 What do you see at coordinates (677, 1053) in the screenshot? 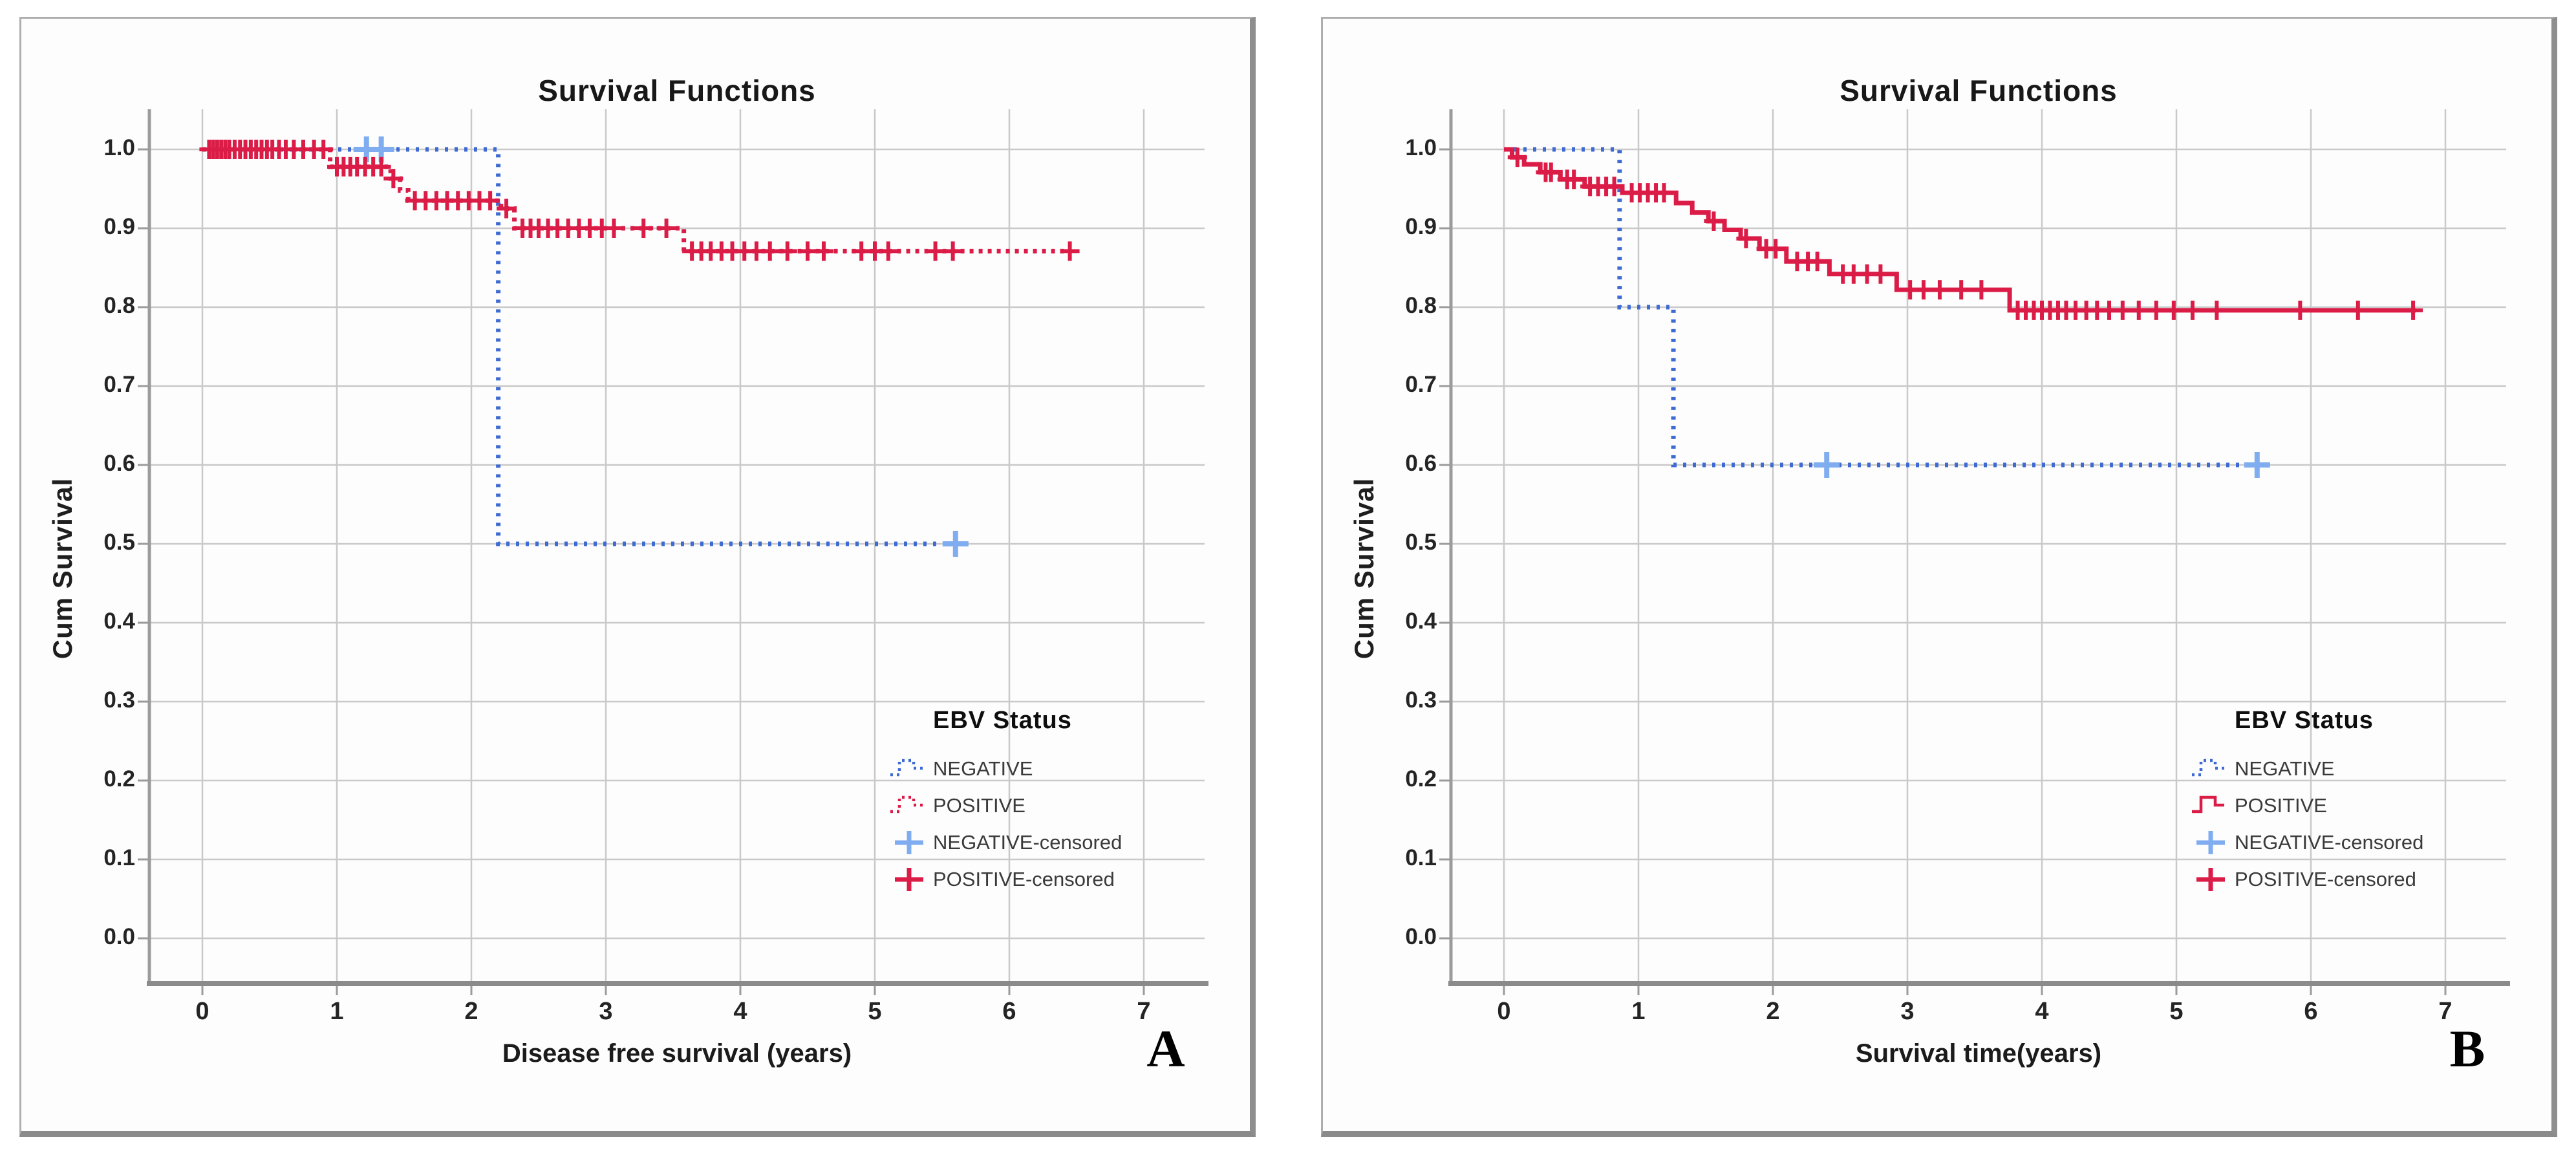
I see `x-axis-title: Disease free survival (years)` at bounding box center [677, 1053].